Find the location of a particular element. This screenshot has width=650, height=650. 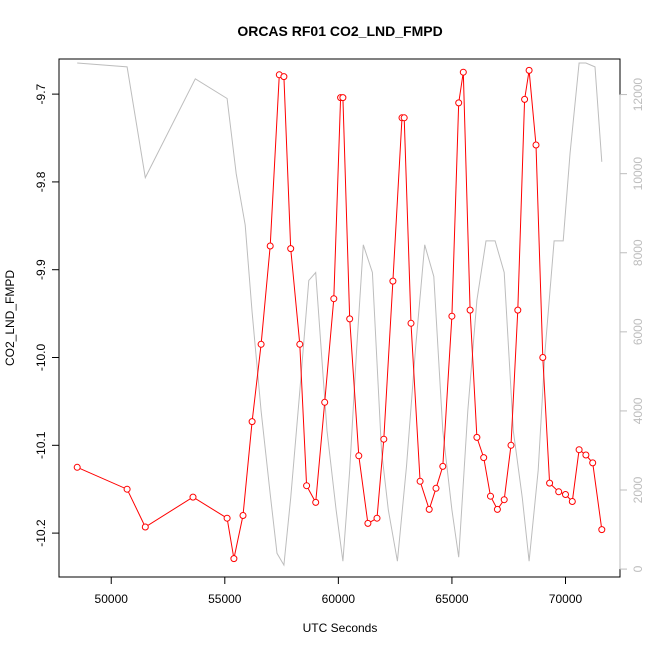

y2-tick-label: 12000 is located at coordinates (638, 95).